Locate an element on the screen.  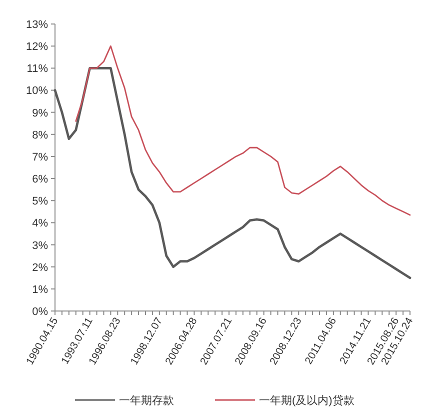
y-tick-label: 7% is located at coordinates (40, 157).